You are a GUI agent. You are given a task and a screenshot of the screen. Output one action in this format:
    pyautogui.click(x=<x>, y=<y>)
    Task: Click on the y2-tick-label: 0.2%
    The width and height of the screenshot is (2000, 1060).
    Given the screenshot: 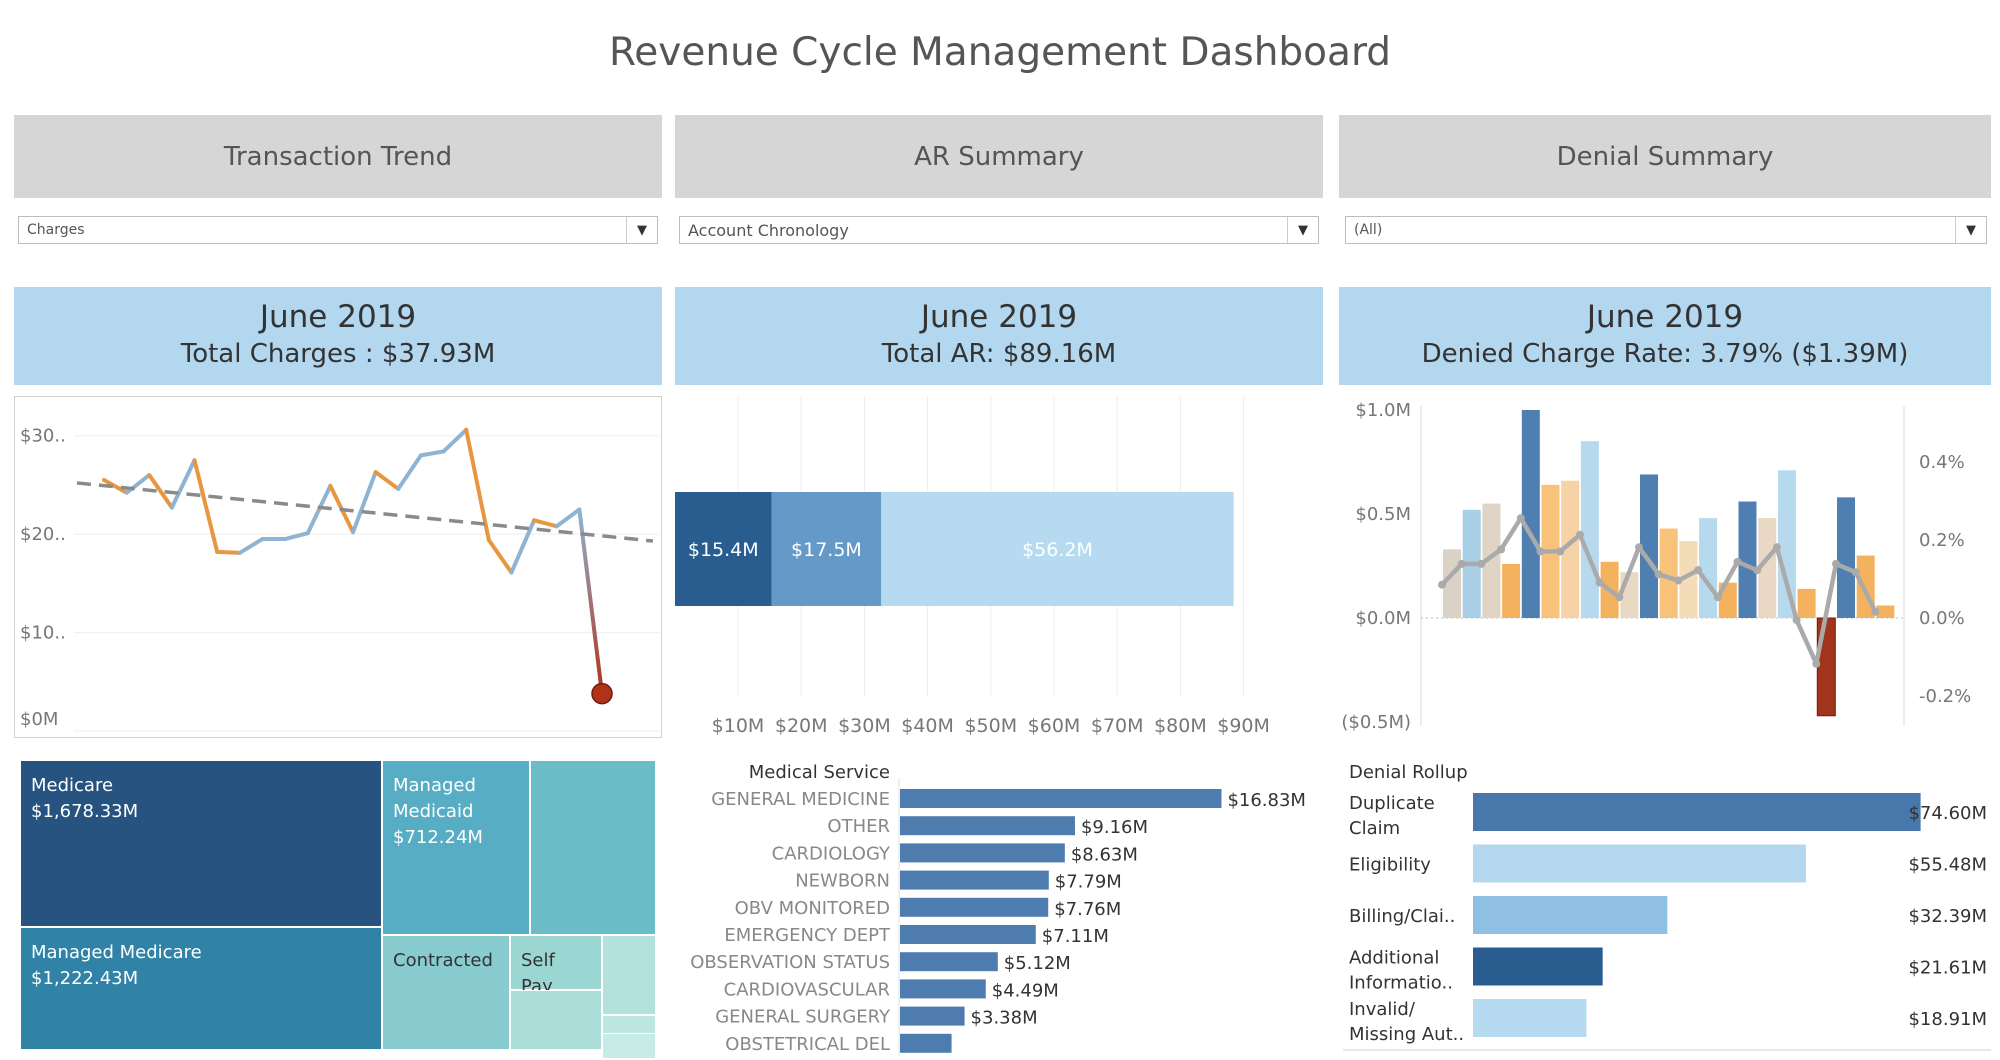 What is the action you would take?
    pyautogui.click(x=1942, y=540)
    